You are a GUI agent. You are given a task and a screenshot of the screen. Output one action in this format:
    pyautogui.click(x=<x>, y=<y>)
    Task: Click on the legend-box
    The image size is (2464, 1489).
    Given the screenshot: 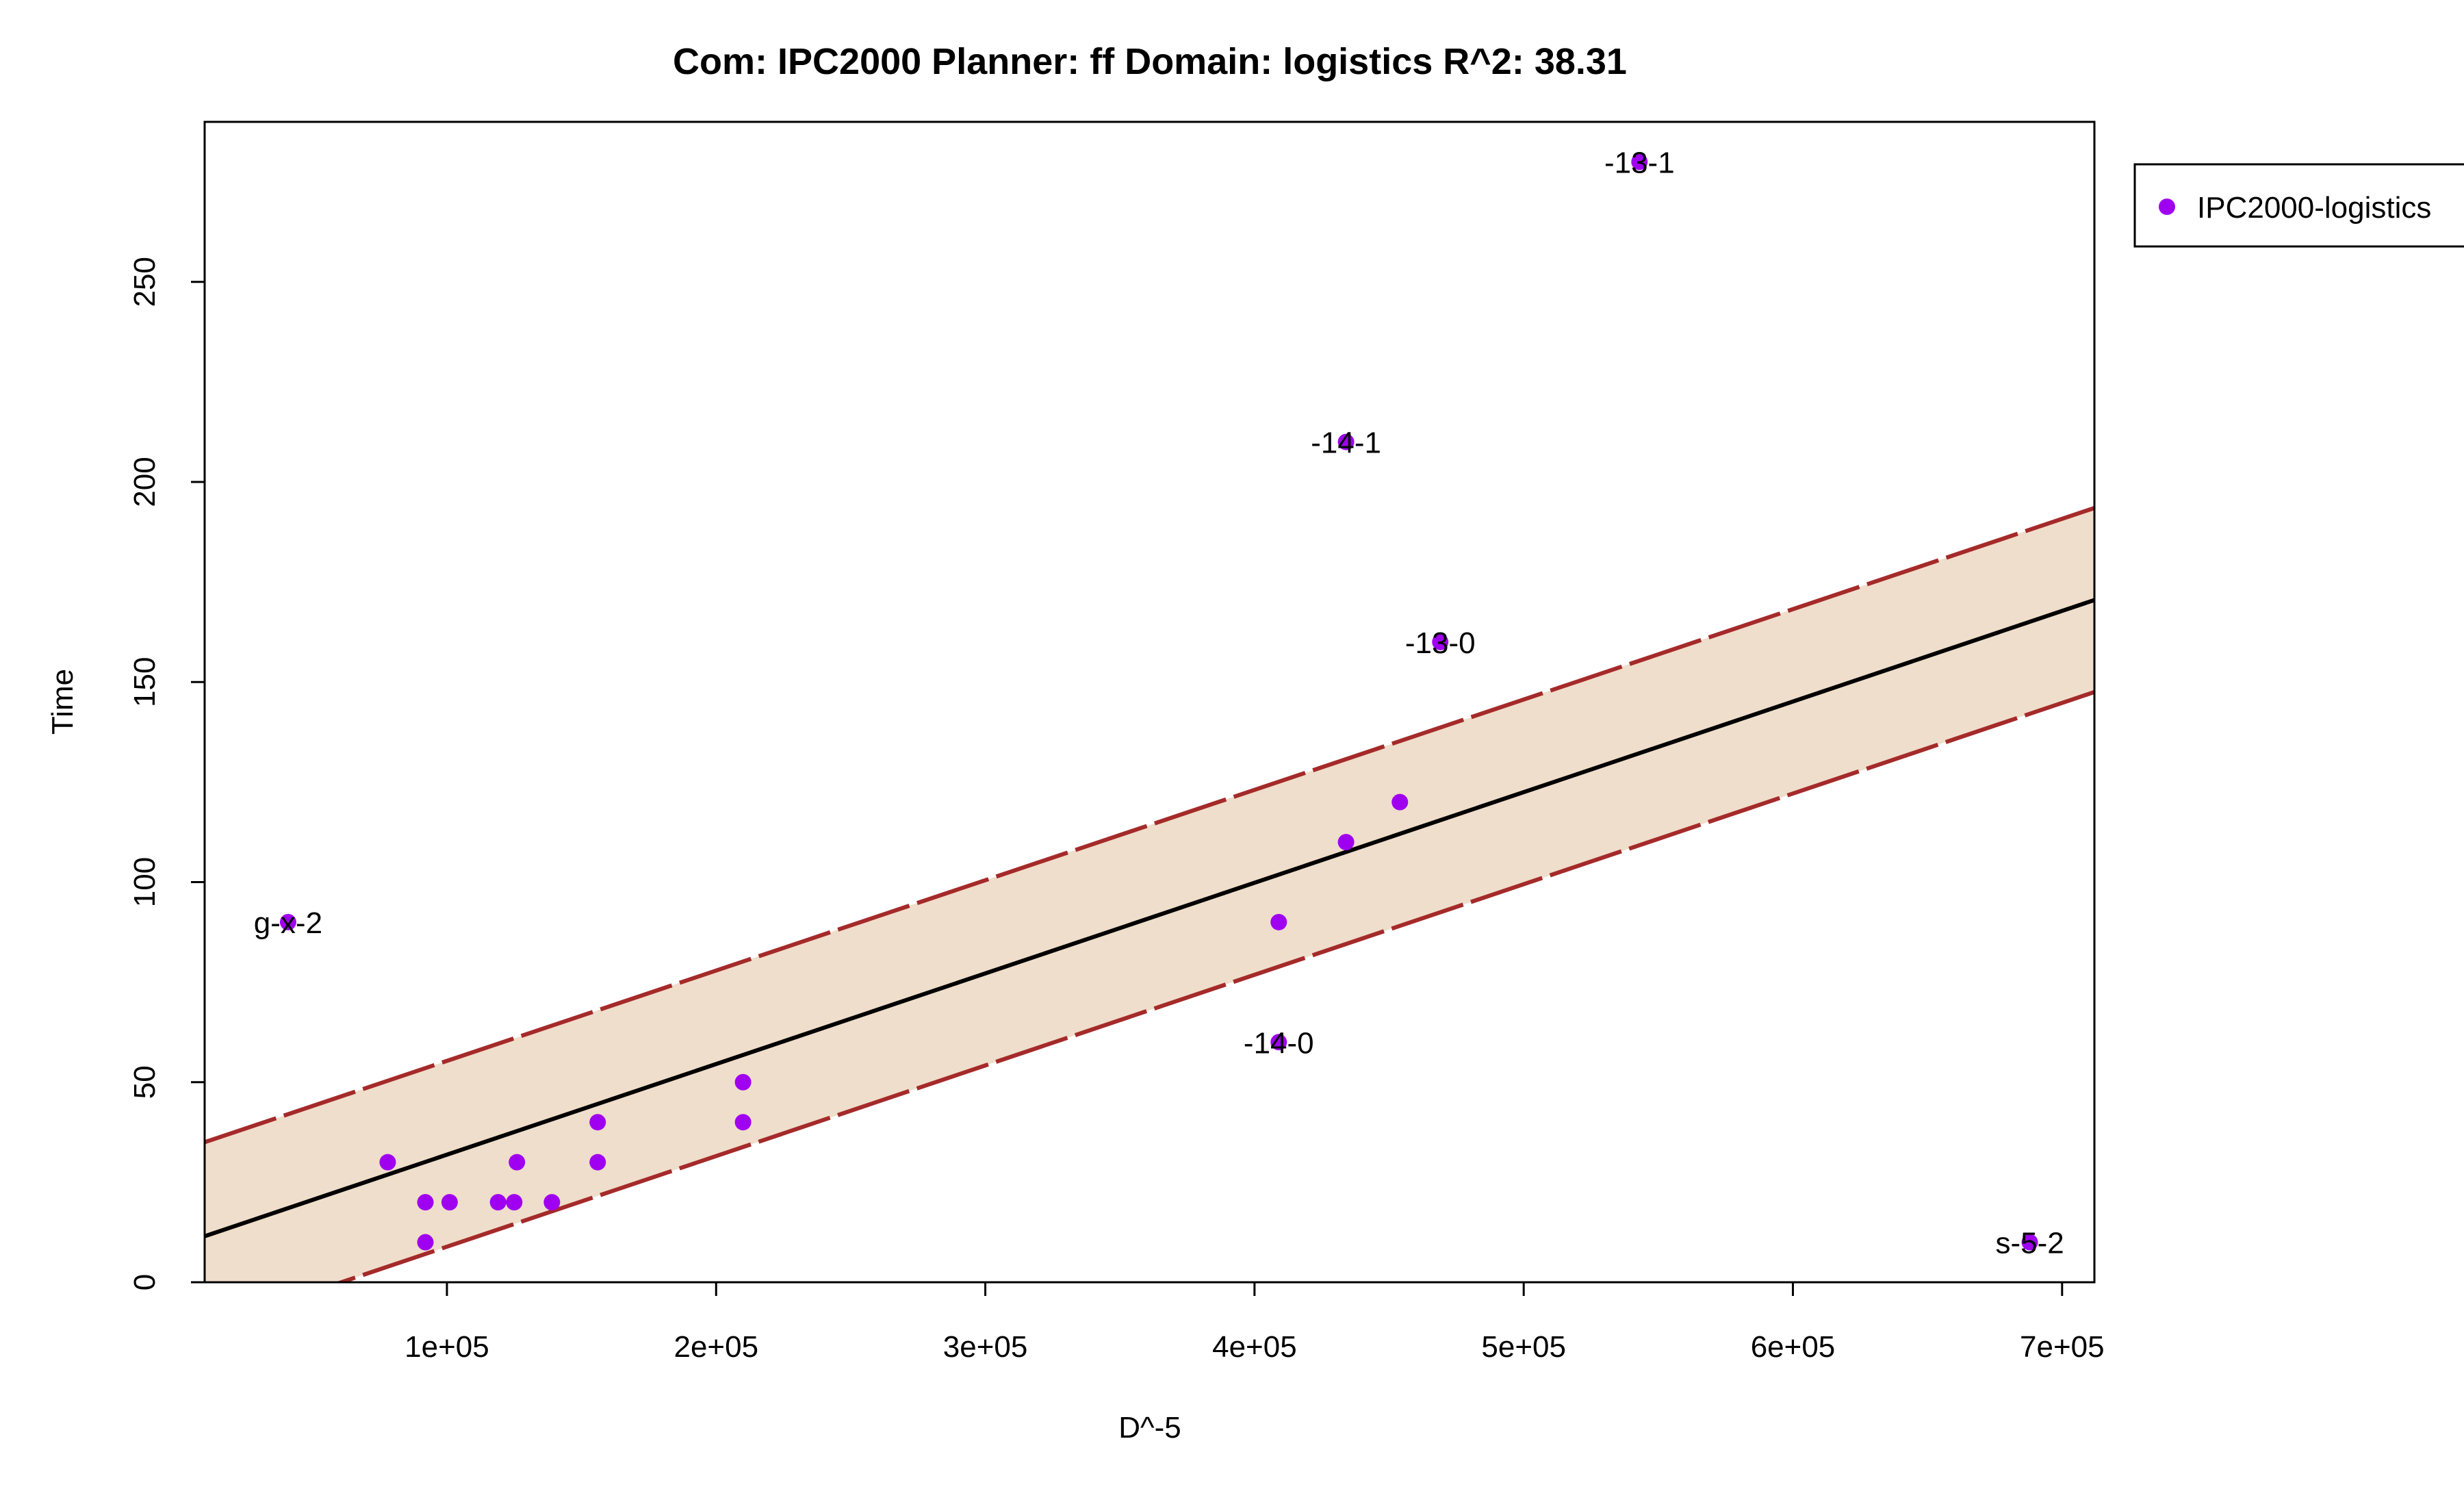 What is the action you would take?
    pyautogui.click(x=2298, y=205)
    